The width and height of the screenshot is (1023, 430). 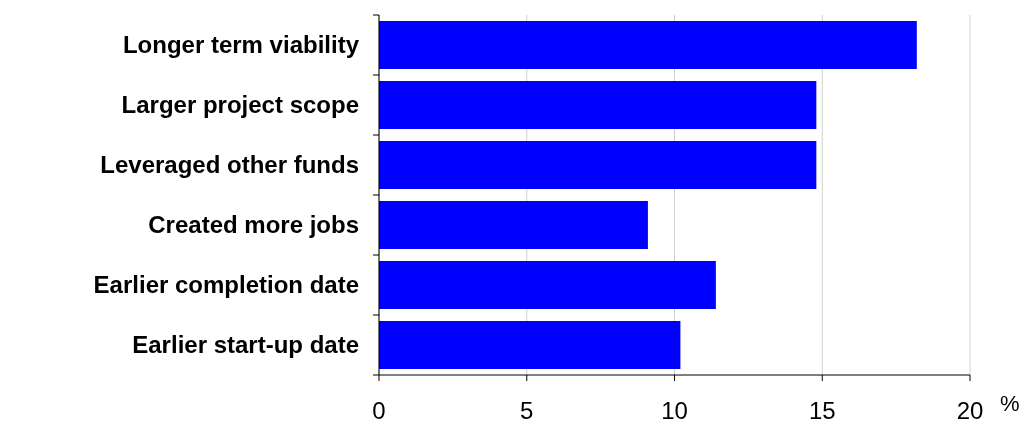 What do you see at coordinates (253, 225) in the screenshot?
I see `y-tick-label: Created more jobs` at bounding box center [253, 225].